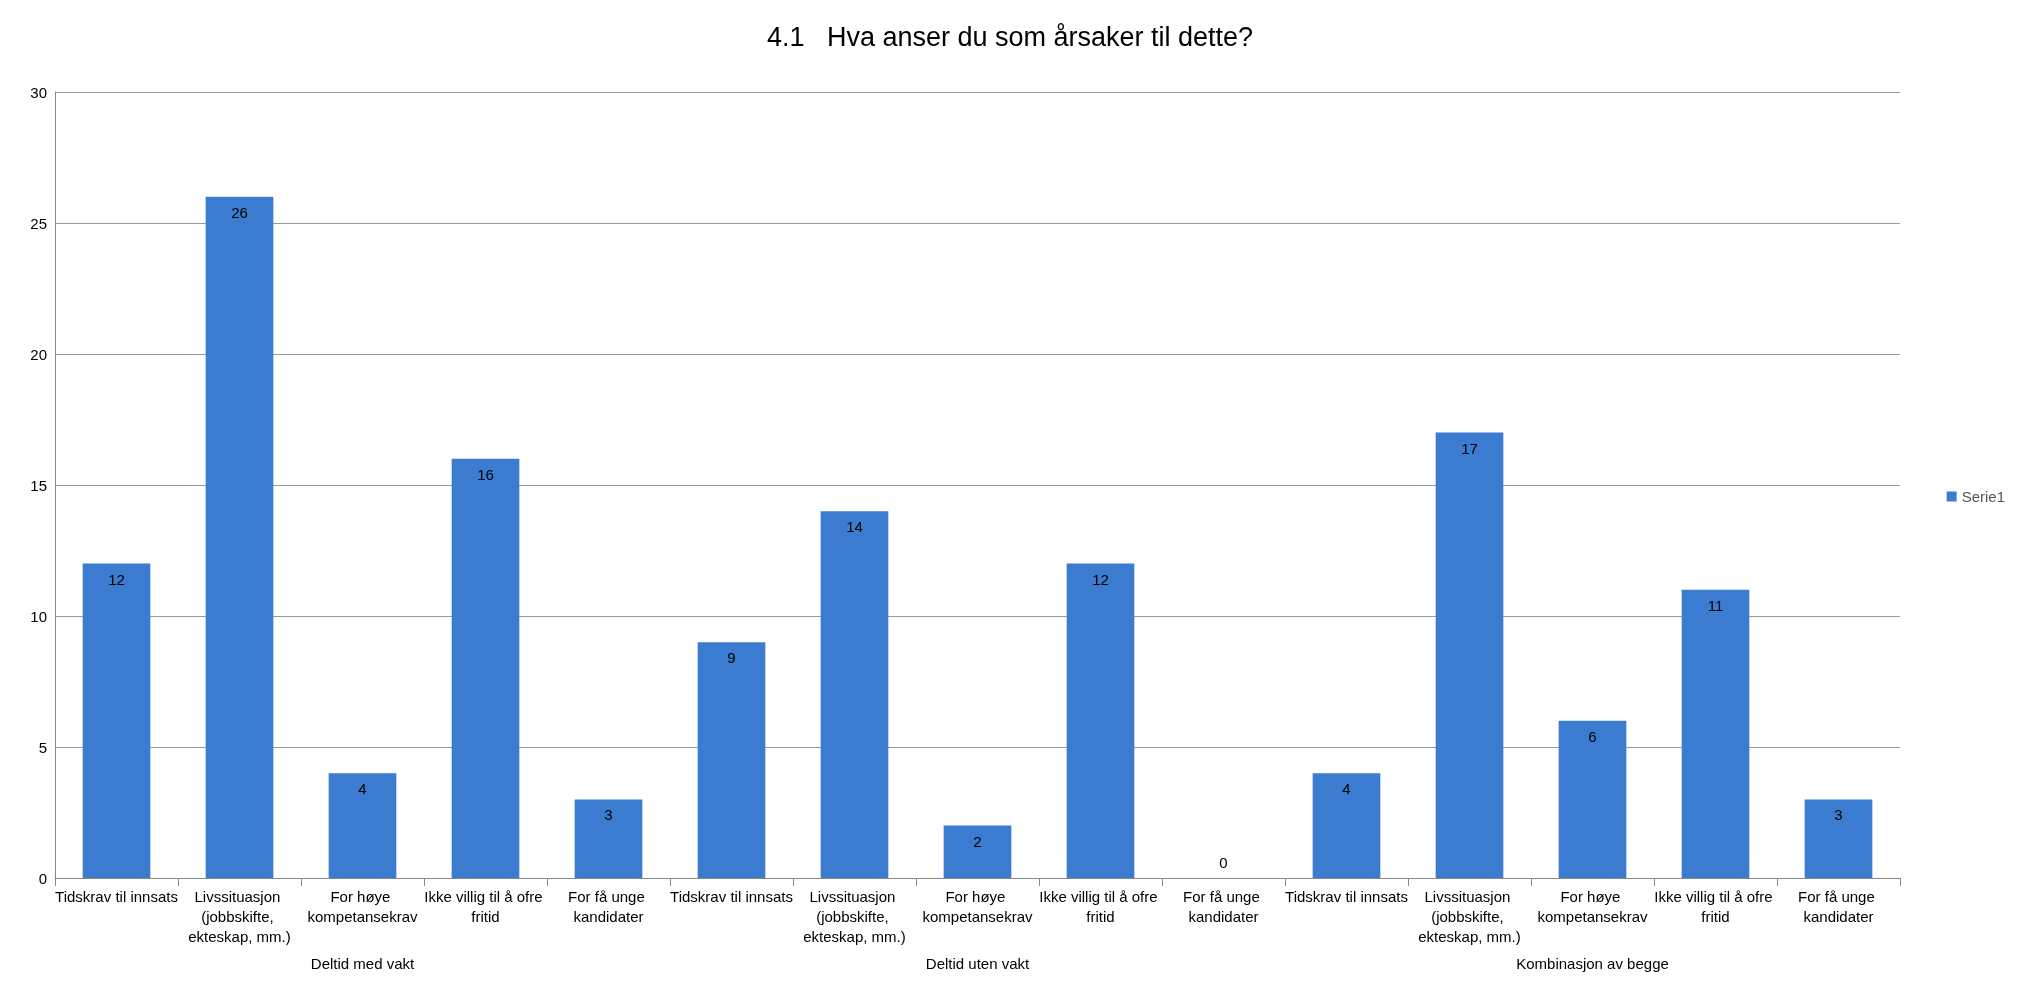  I want to click on data-label: 2, so click(977, 841).